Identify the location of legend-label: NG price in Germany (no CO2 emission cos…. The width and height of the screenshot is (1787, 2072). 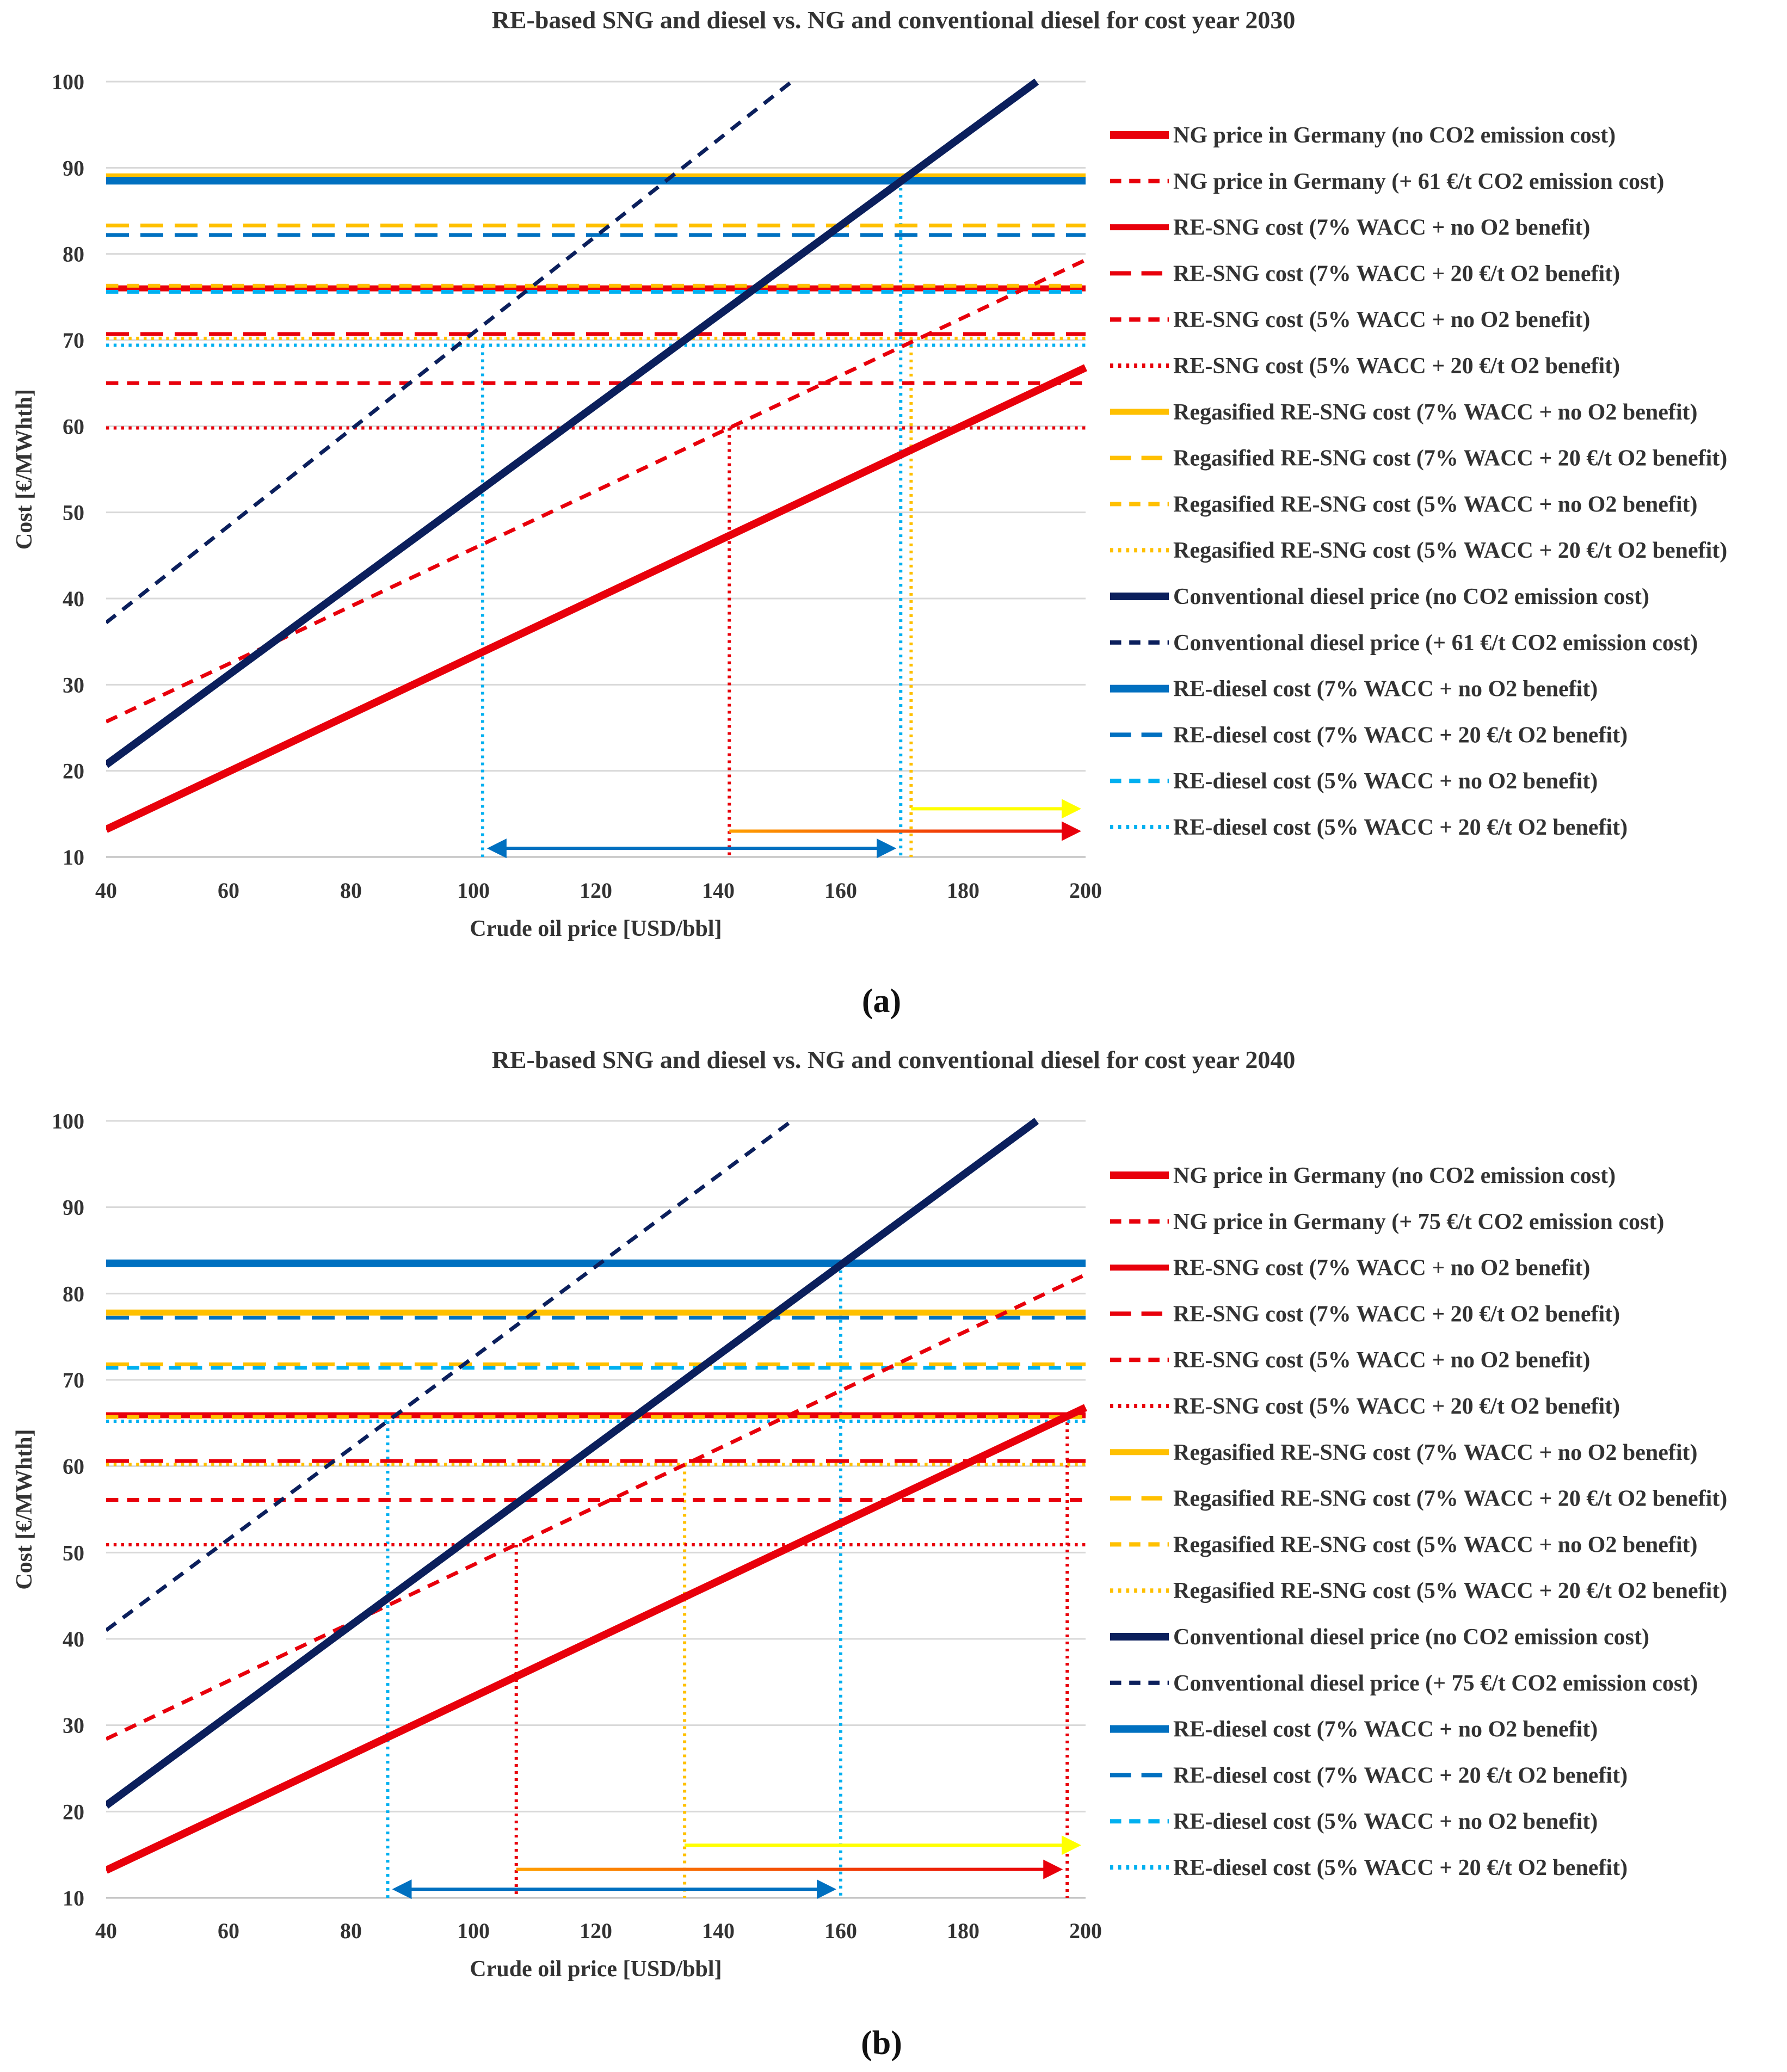
(1394, 1175).